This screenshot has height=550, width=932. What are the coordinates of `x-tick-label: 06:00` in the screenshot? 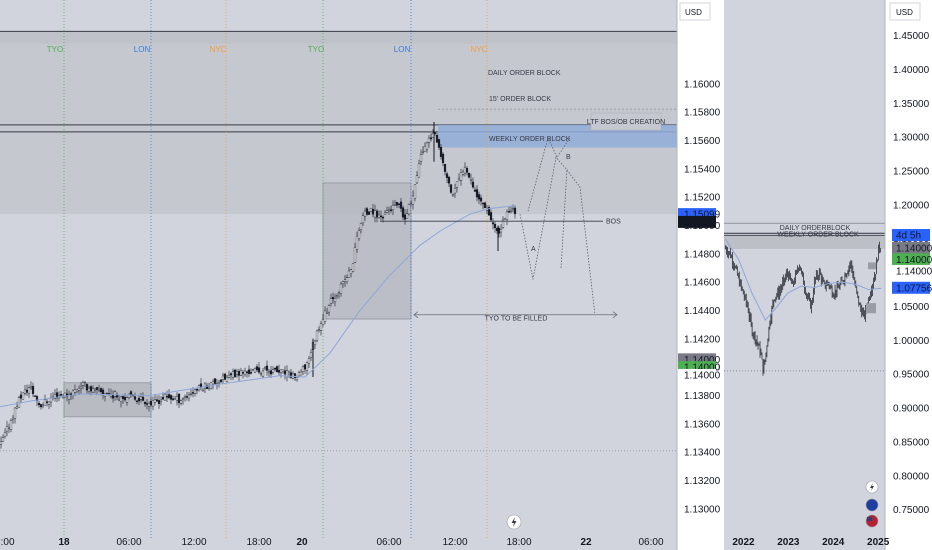 It's located at (388, 542).